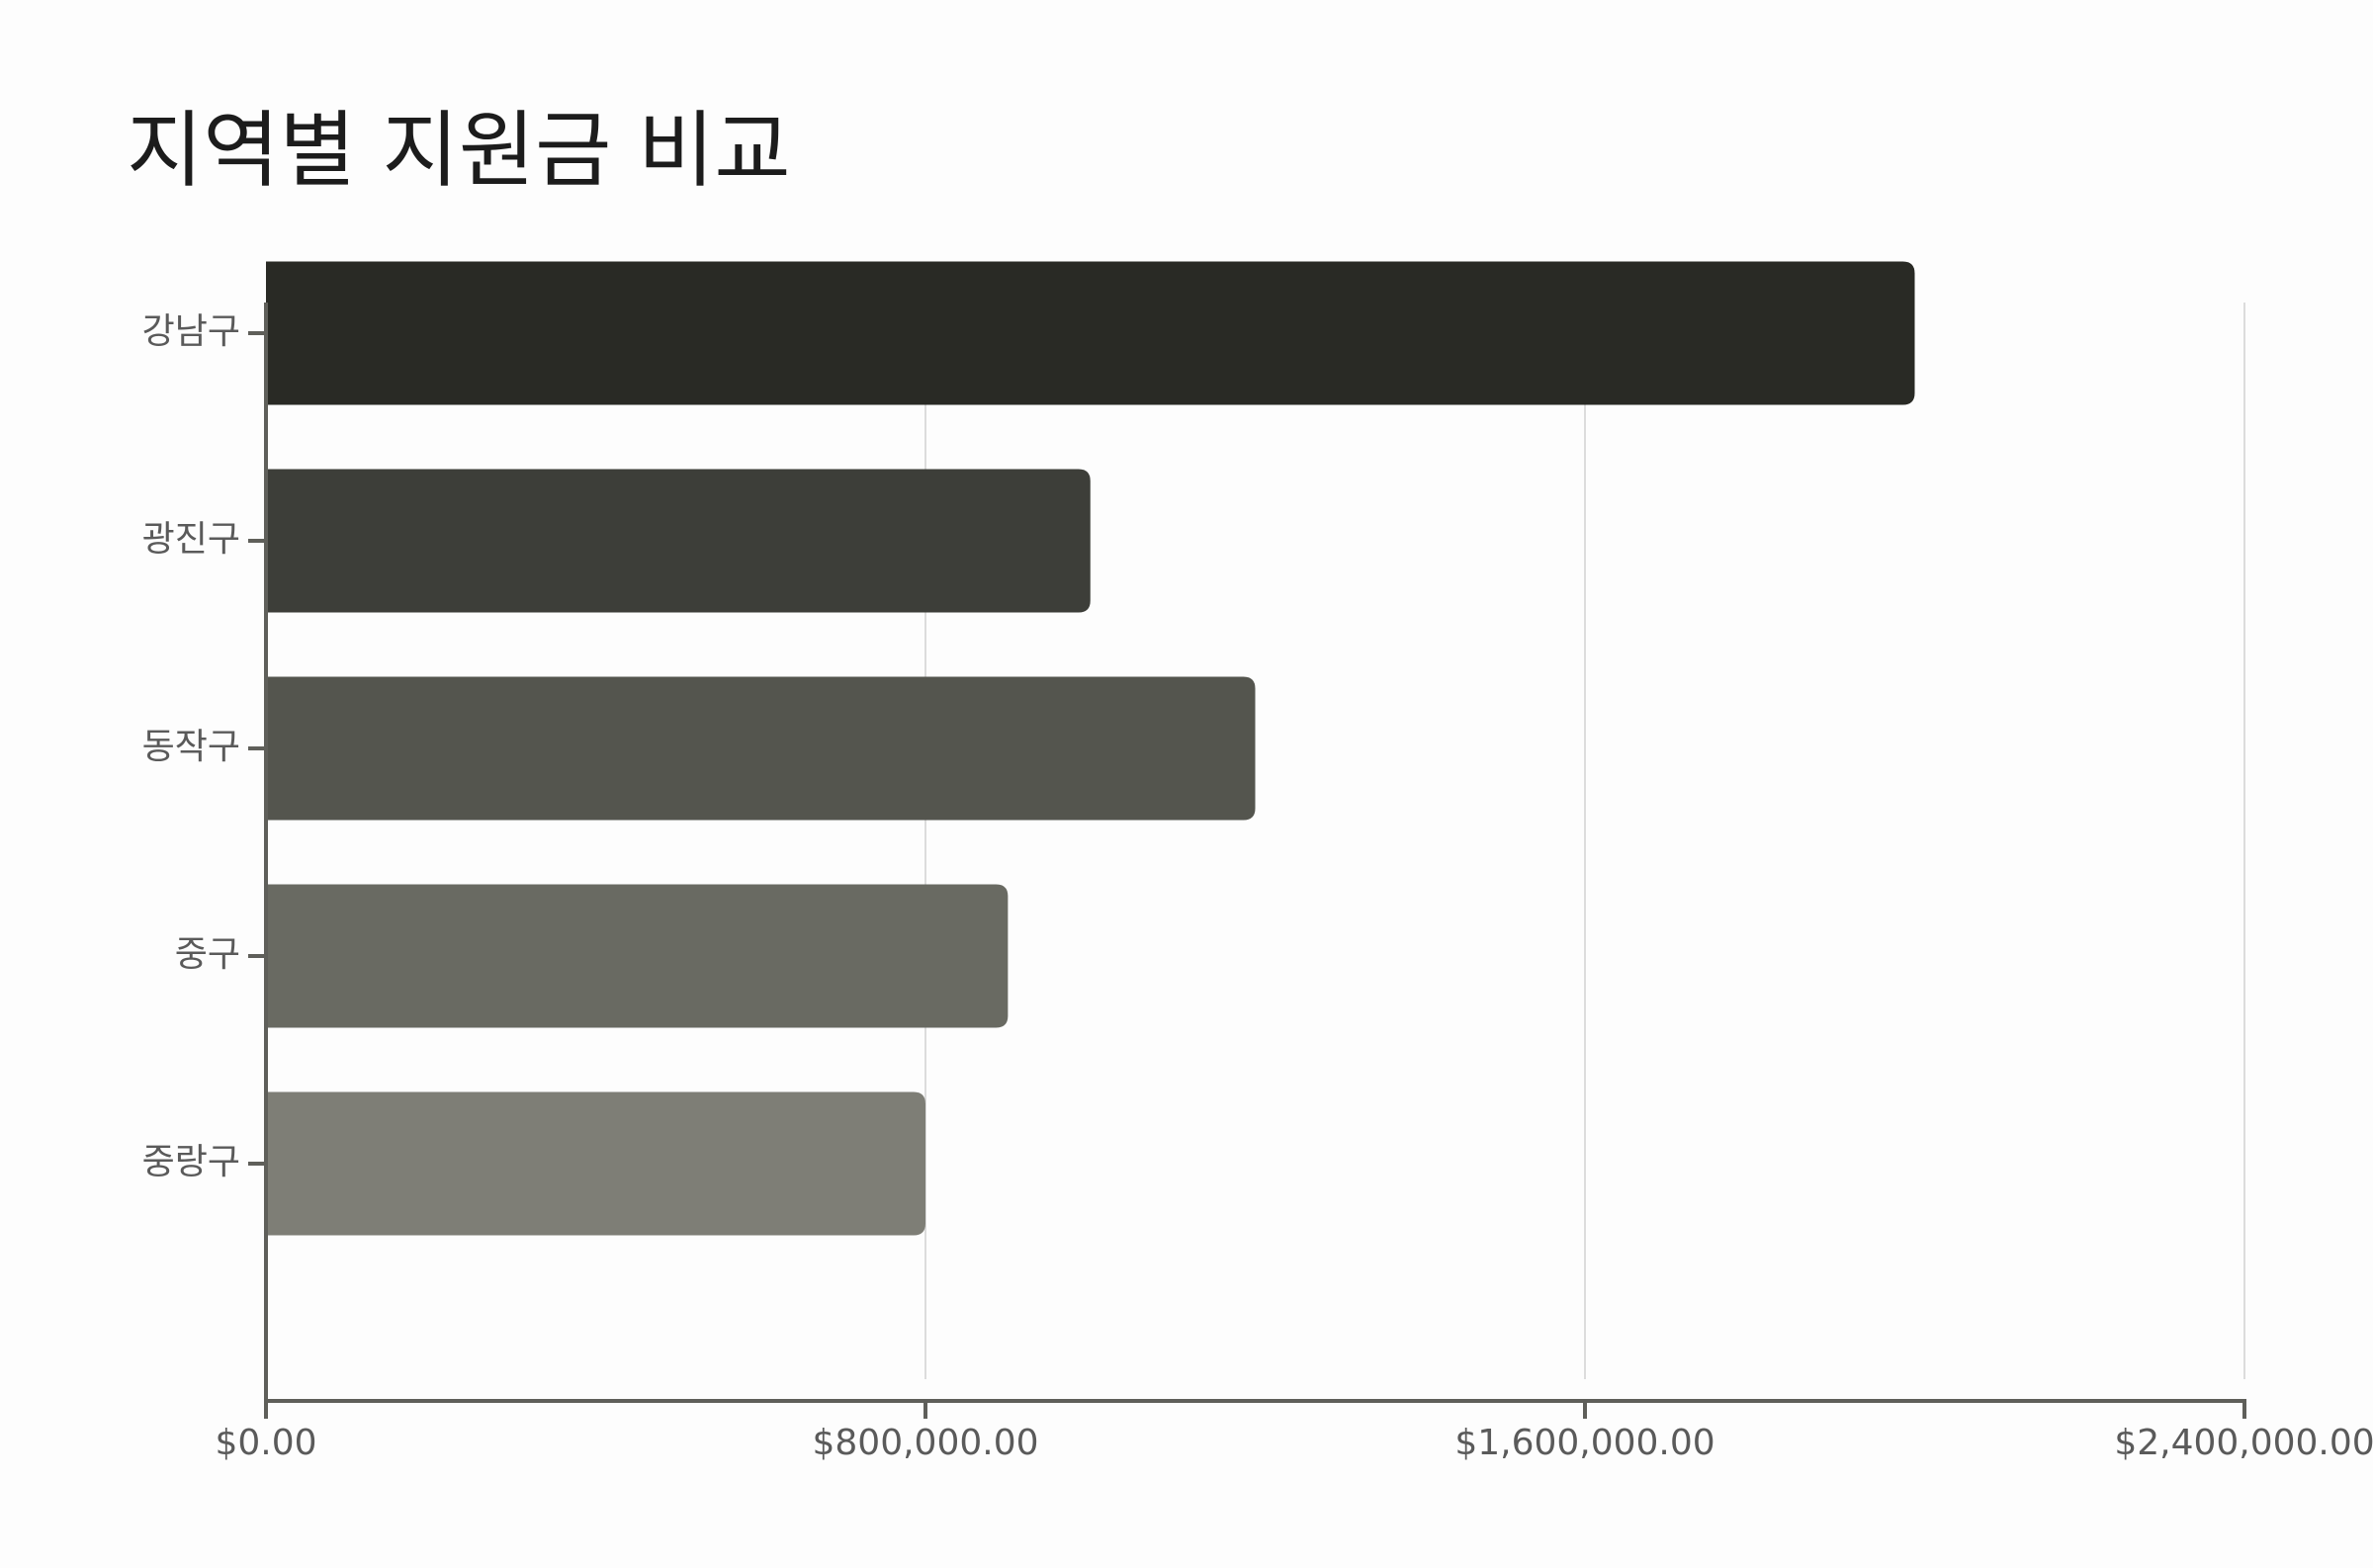 The height and width of the screenshot is (1568, 2373). Describe the element at coordinates (207, 955) in the screenshot. I see `y-tick-label: 중구` at that location.